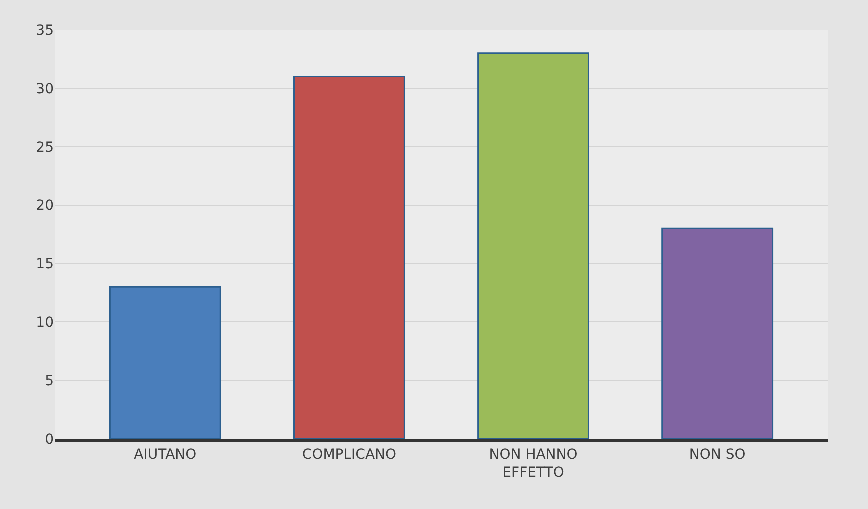 The width and height of the screenshot is (868, 509). Describe the element at coordinates (717, 454) in the screenshot. I see `x-tick-label: NON SO` at that location.